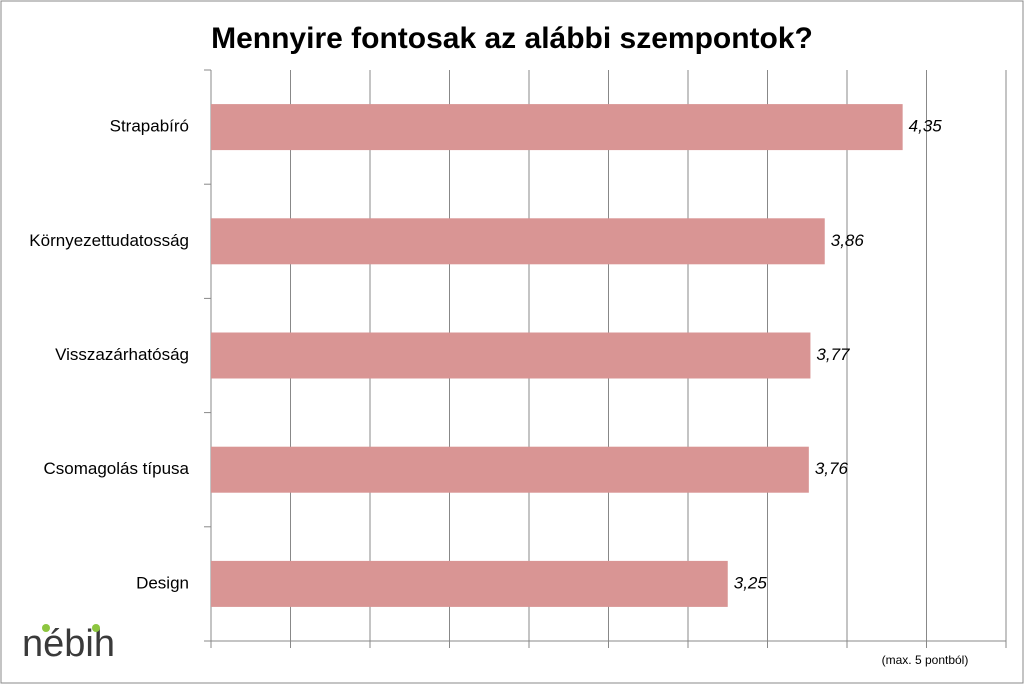  Describe the element at coordinates (833, 354) in the screenshot. I see `value-label: 3,77` at that location.